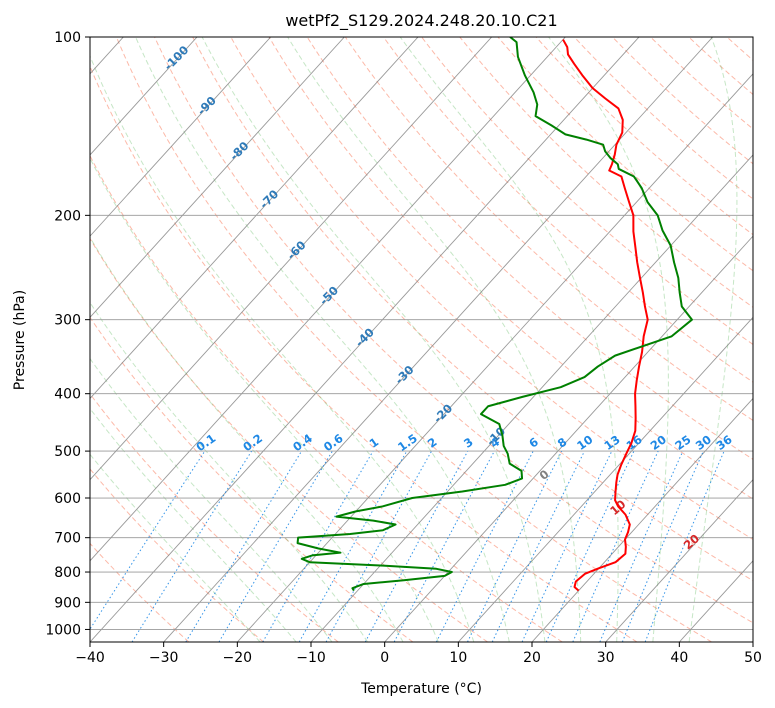  I want to click on isotherm-label: -20, so click(443, 413).